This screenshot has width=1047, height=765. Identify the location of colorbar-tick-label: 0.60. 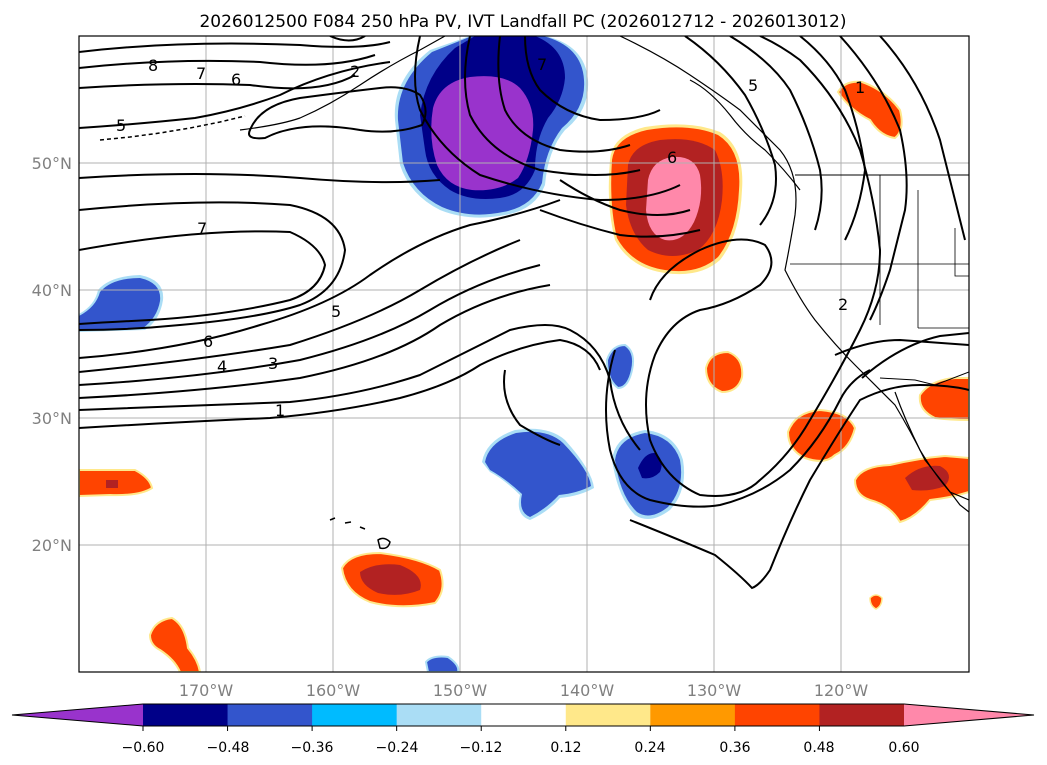
(903, 748).